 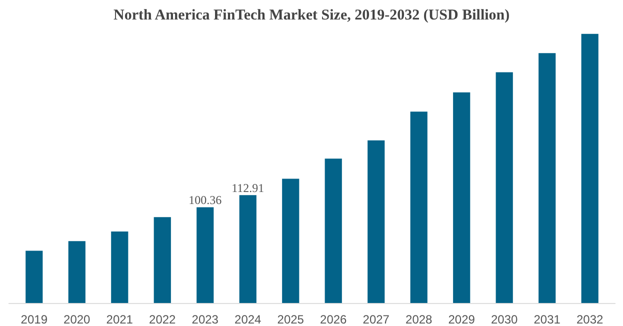 I want to click on chart-title: North America FinTech Market Size, 2019-2032 (USD Billion), so click(x=312, y=16).